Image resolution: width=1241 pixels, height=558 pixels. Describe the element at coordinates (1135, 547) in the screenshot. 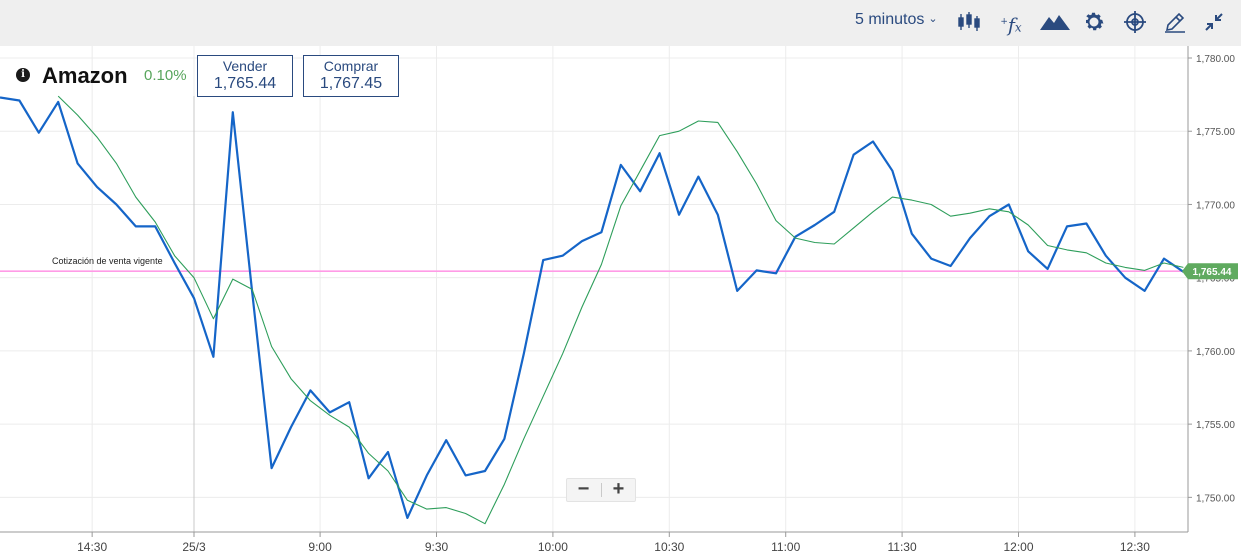

I see `x-tick-label: 12:30` at that location.